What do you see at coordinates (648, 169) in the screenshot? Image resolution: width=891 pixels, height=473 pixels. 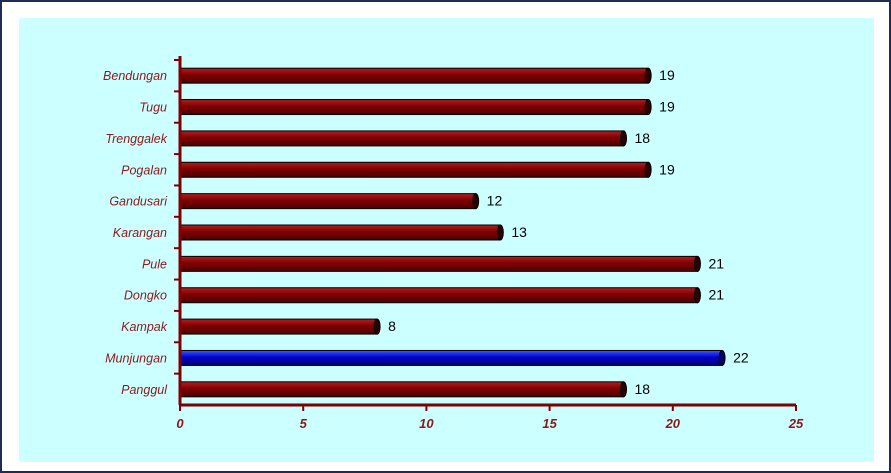 I see `bar-cap-pogalan` at bounding box center [648, 169].